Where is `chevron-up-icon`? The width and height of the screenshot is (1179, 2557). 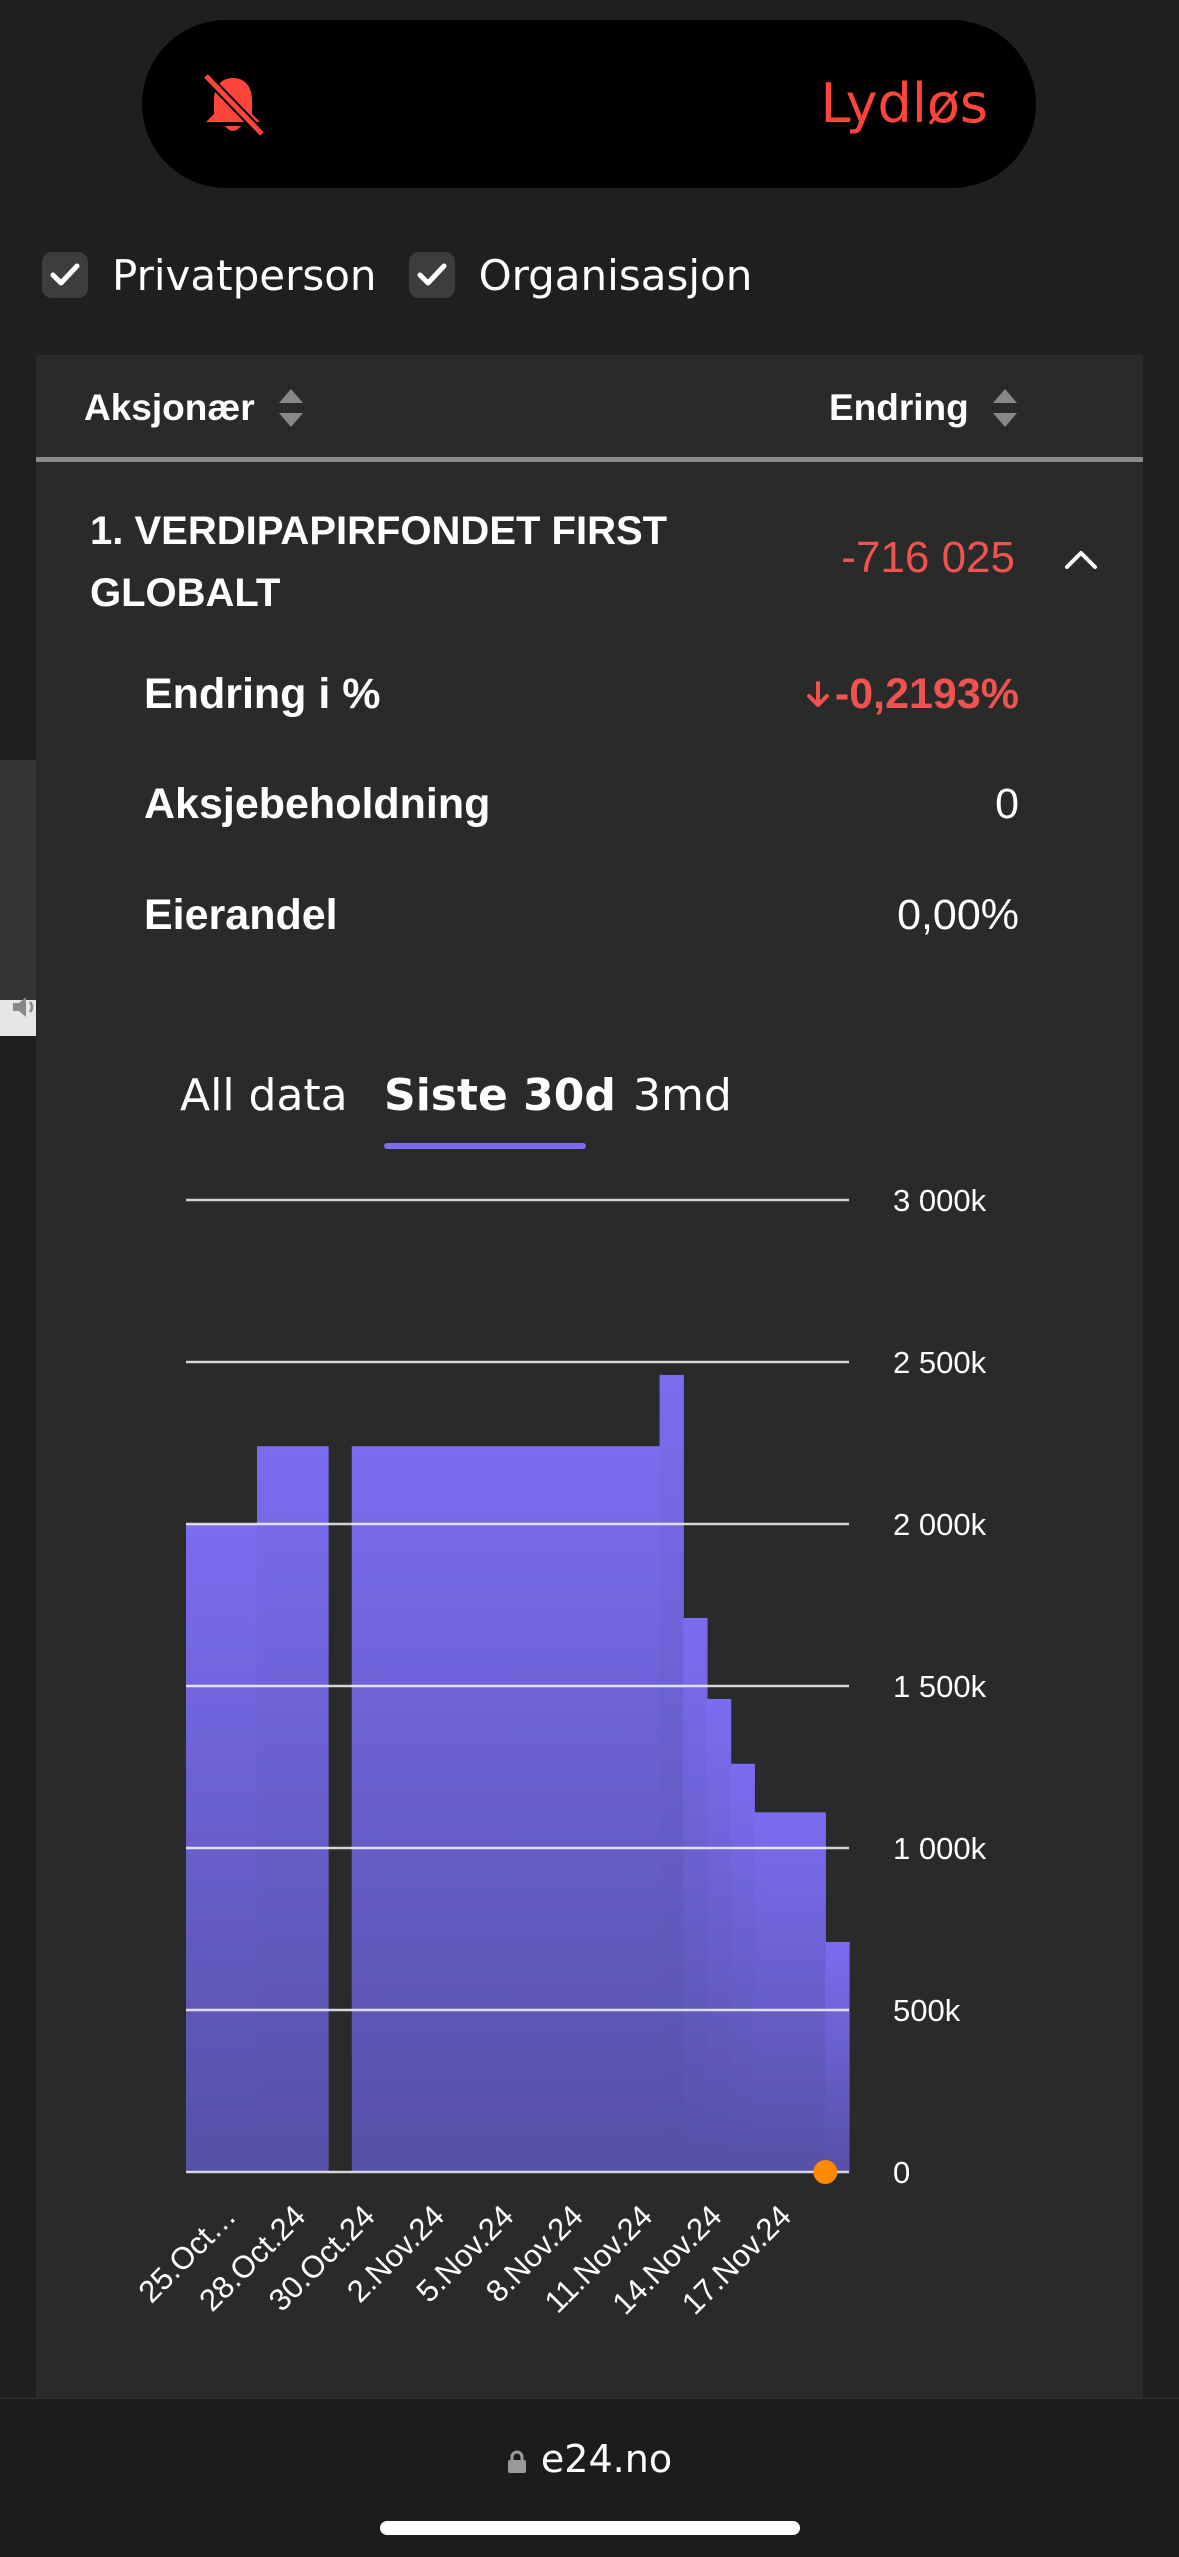
chevron-up-icon is located at coordinates (1081, 558).